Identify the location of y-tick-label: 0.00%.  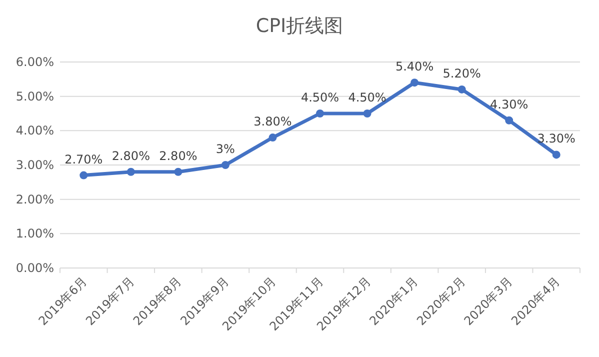
(35, 268).